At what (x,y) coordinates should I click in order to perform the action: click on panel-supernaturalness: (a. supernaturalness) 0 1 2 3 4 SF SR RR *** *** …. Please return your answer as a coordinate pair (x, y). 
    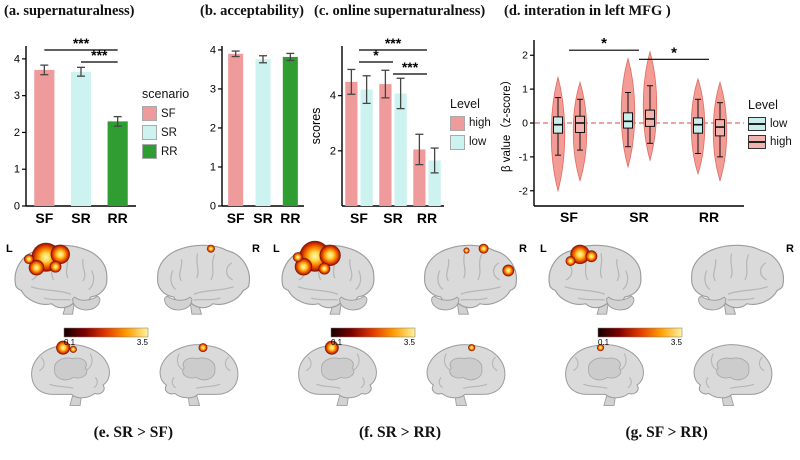
    Looking at the image, I should click on (98, 117).